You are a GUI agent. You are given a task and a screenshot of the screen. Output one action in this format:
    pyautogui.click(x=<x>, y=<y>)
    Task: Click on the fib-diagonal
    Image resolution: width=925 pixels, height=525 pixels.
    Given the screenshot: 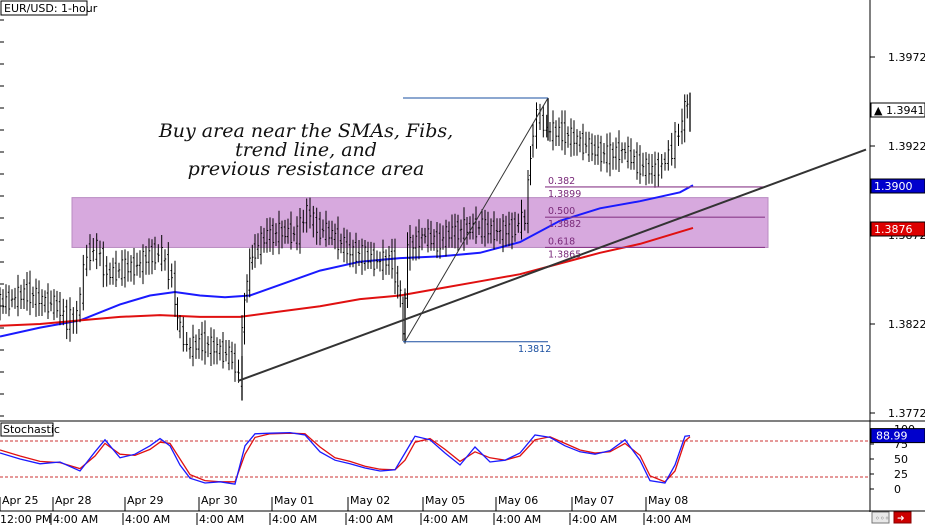 What is the action you would take?
    pyautogui.click(x=476, y=220)
    